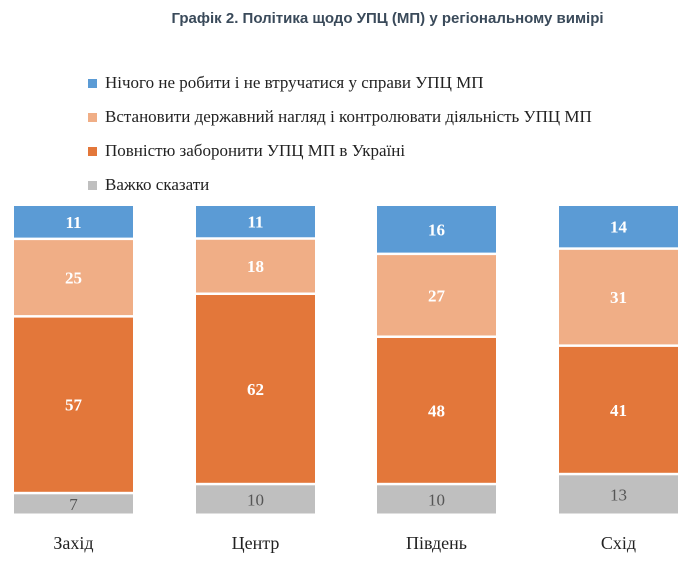 The width and height of the screenshot is (690, 568). I want to click on category-label-4: Схід, so click(618, 543).